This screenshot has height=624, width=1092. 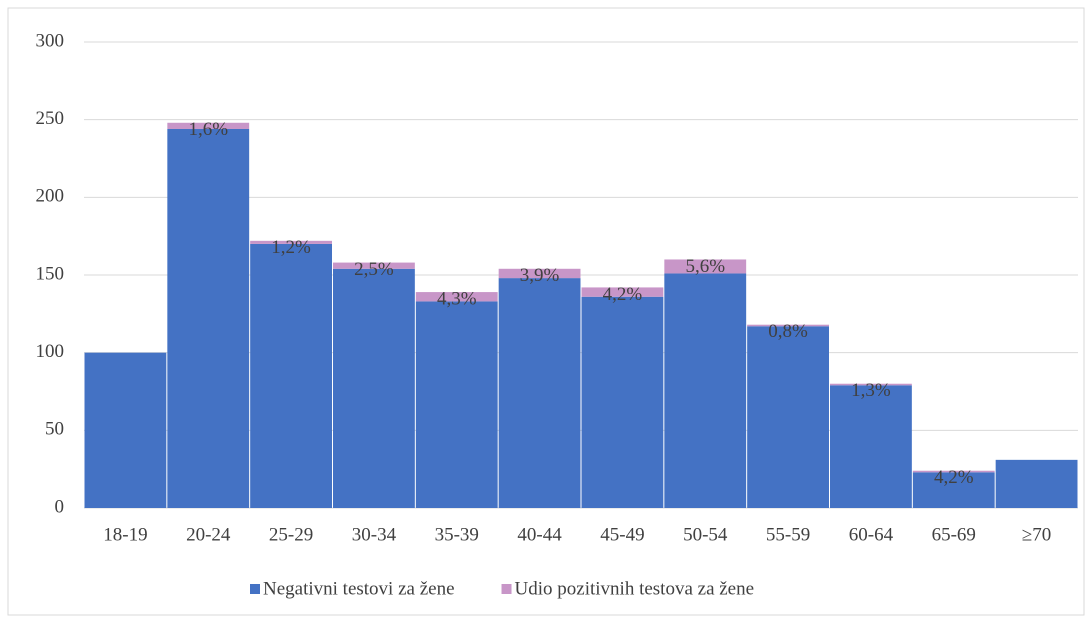 What do you see at coordinates (788, 331) in the screenshot?
I see `data-label: 0,8%` at bounding box center [788, 331].